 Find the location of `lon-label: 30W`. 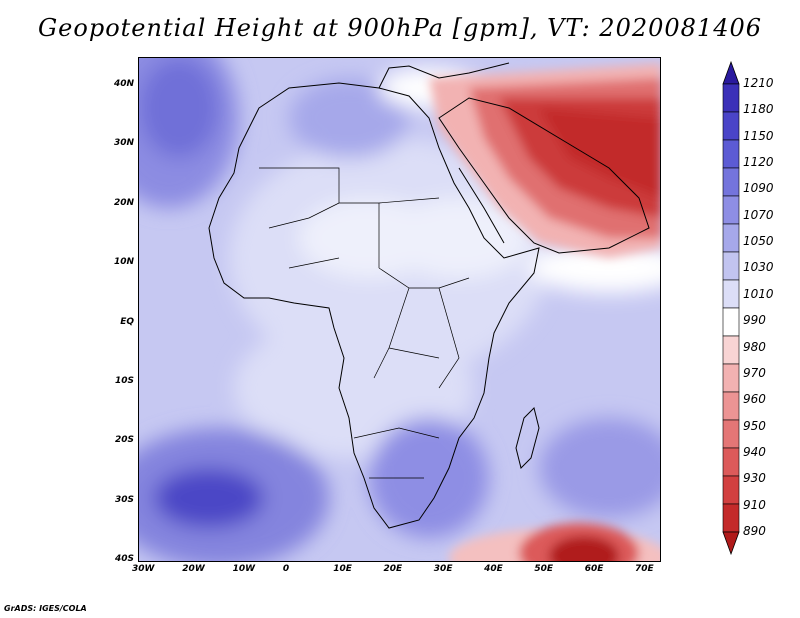

lon-label: 30W is located at coordinates (143, 569).